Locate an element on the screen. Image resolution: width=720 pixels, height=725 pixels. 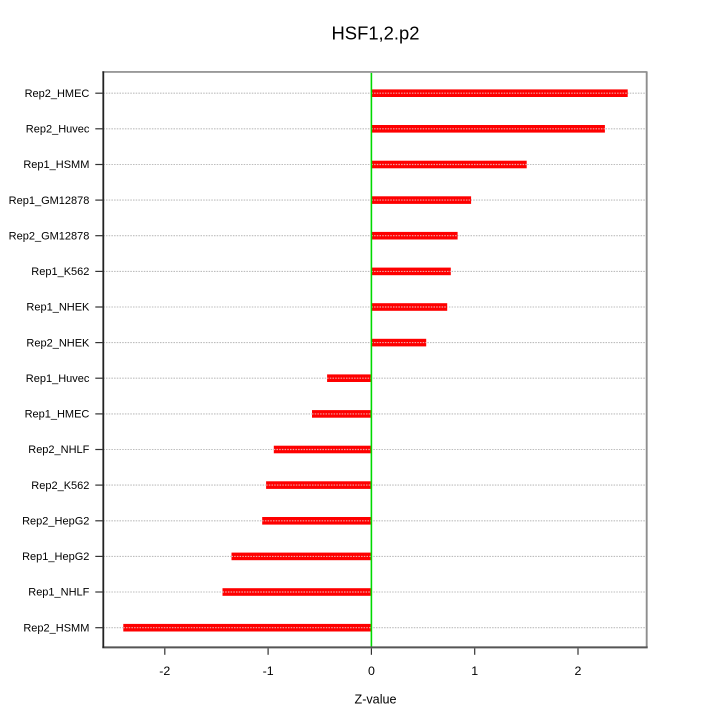
svg-text: -2 is located at coordinates (164, 671).